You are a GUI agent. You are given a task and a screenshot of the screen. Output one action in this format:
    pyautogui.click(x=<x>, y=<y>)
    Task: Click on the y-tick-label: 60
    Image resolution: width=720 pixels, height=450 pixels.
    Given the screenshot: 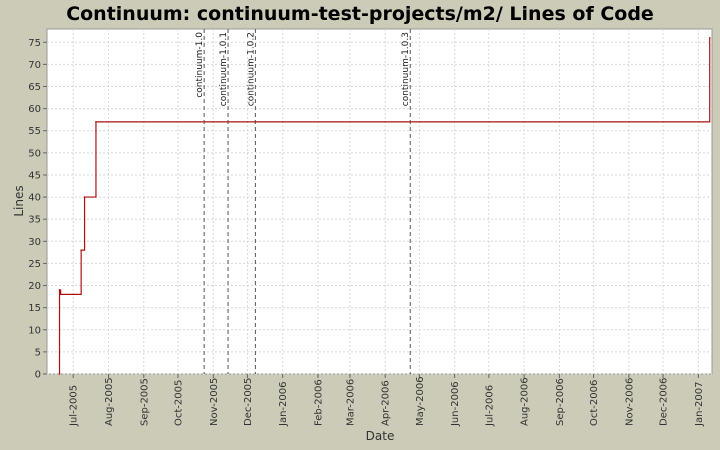 What is the action you would take?
    pyautogui.click(x=34, y=109)
    